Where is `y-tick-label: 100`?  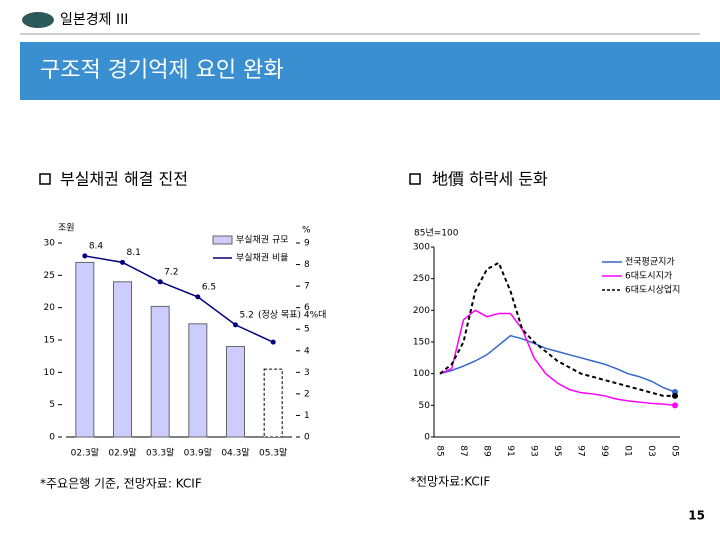
y-tick-label: 100 is located at coordinates (421, 374).